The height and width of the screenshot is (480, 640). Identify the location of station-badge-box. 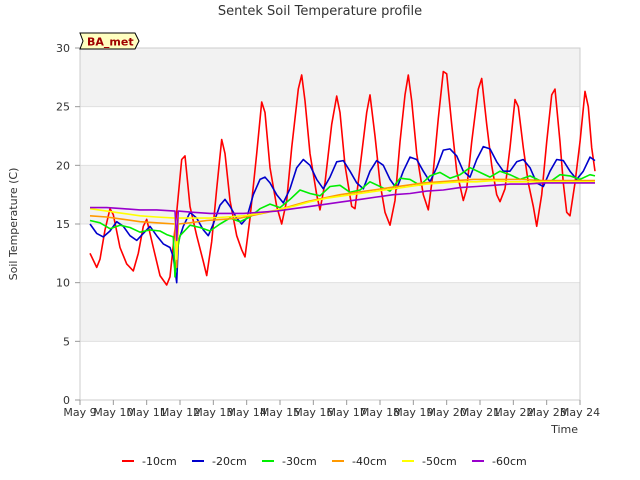
(109, 41).